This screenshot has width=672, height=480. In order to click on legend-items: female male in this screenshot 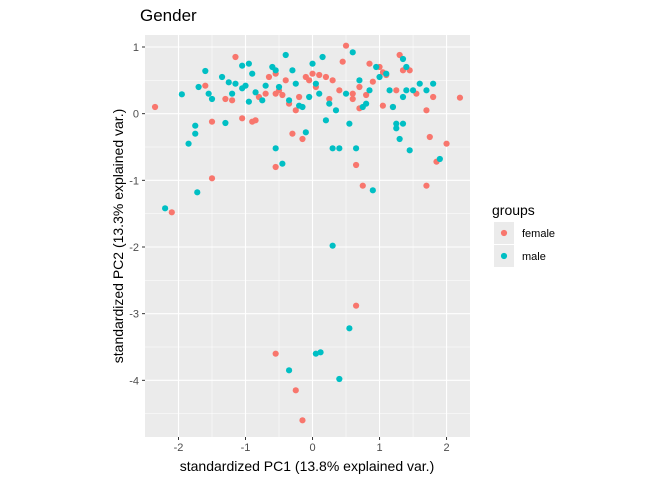, I will do `click(524, 244)`.